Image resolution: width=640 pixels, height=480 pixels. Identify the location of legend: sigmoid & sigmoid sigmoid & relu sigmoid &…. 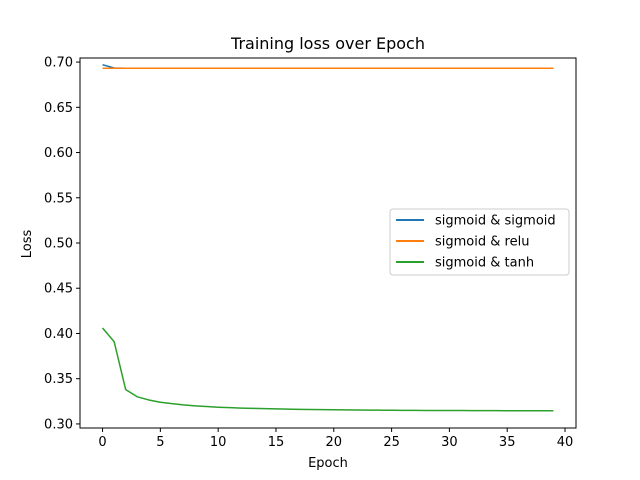
(479, 242).